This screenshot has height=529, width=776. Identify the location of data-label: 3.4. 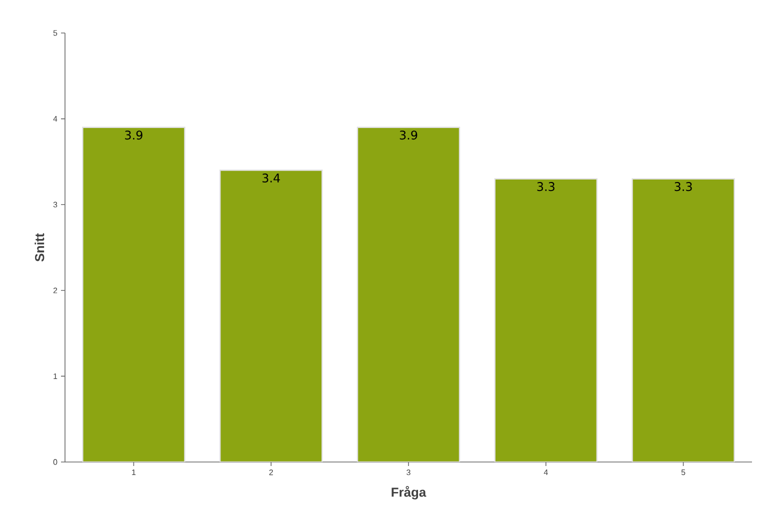
(271, 178).